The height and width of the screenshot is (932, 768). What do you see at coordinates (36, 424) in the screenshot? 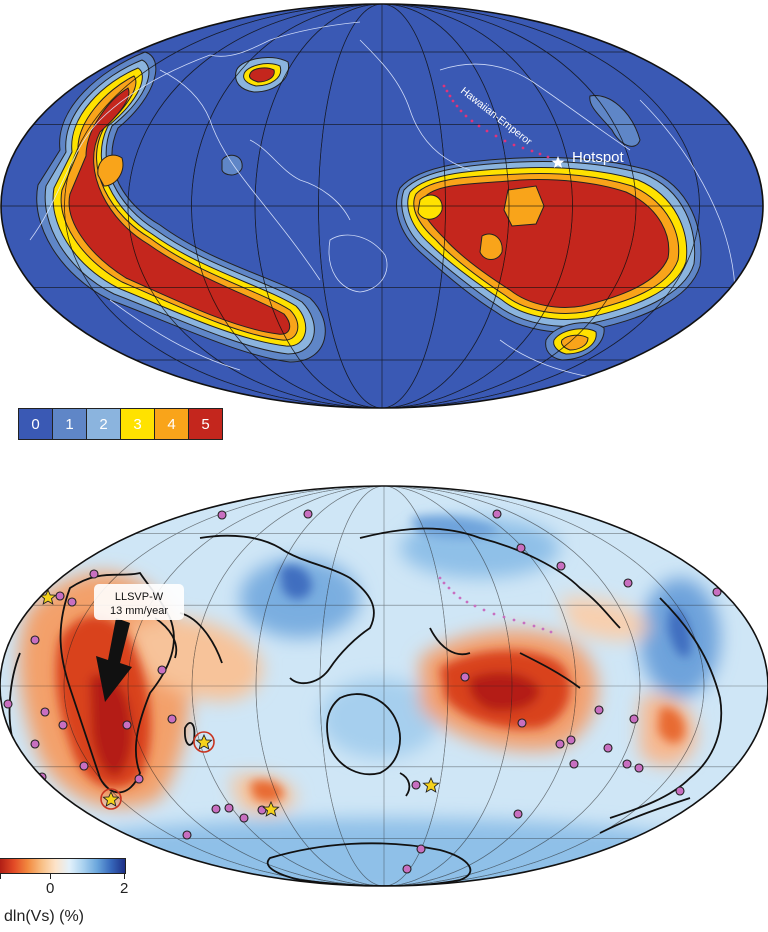
I see `legend-item-0: 0` at bounding box center [36, 424].